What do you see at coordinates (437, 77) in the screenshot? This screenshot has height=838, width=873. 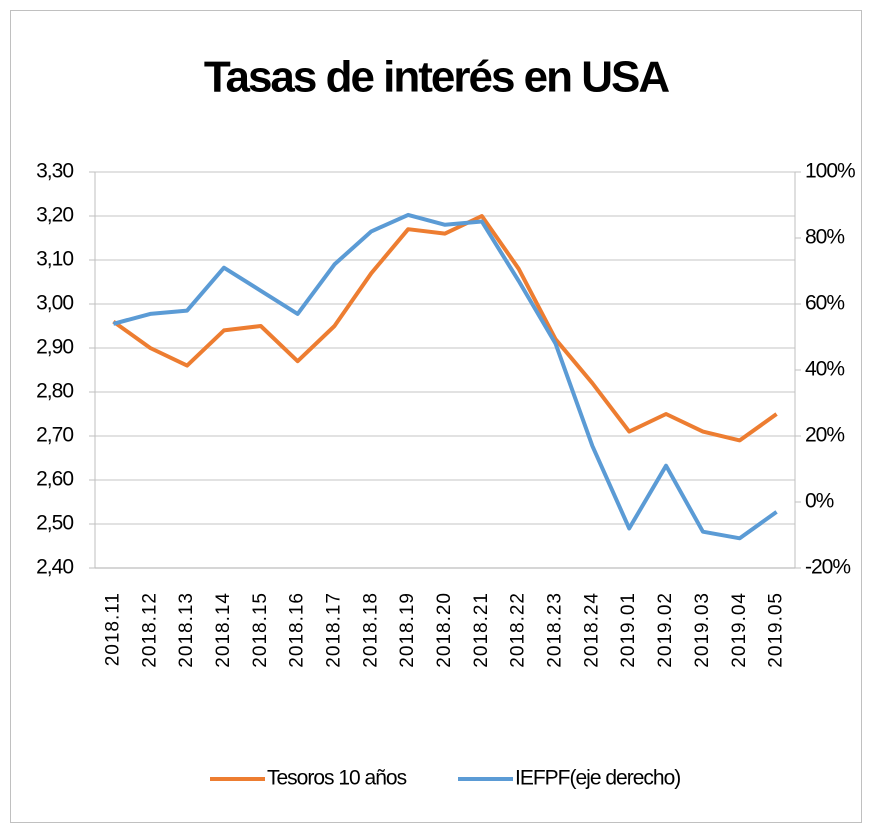 I see `chart-title: Tasas de interés en USA` at bounding box center [437, 77].